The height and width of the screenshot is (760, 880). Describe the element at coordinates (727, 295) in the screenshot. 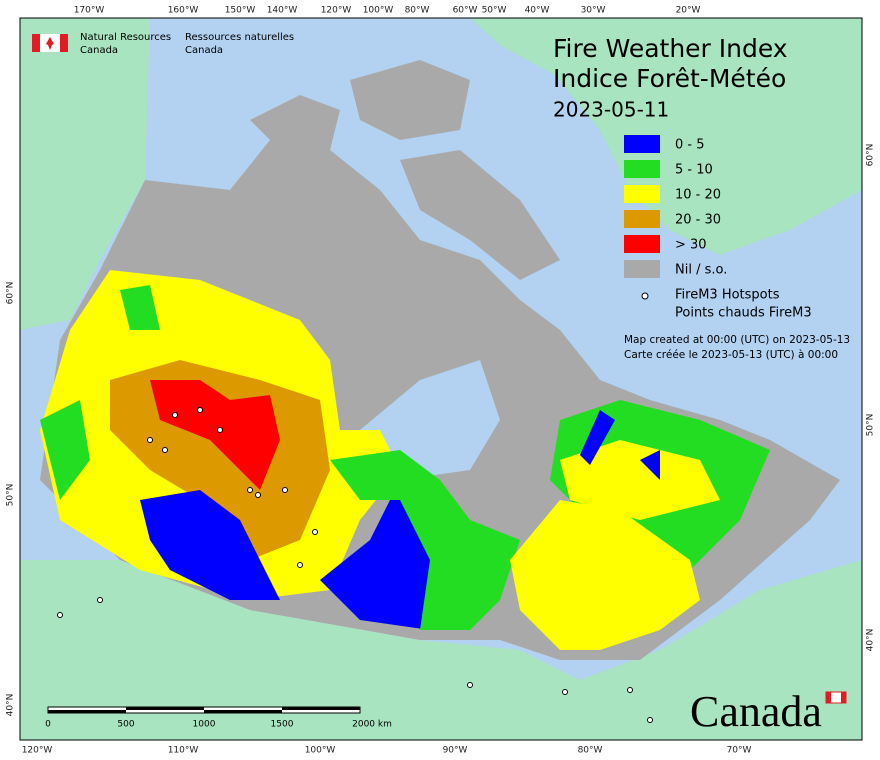

I see `legend-label: FireM3 Hotspots` at that location.